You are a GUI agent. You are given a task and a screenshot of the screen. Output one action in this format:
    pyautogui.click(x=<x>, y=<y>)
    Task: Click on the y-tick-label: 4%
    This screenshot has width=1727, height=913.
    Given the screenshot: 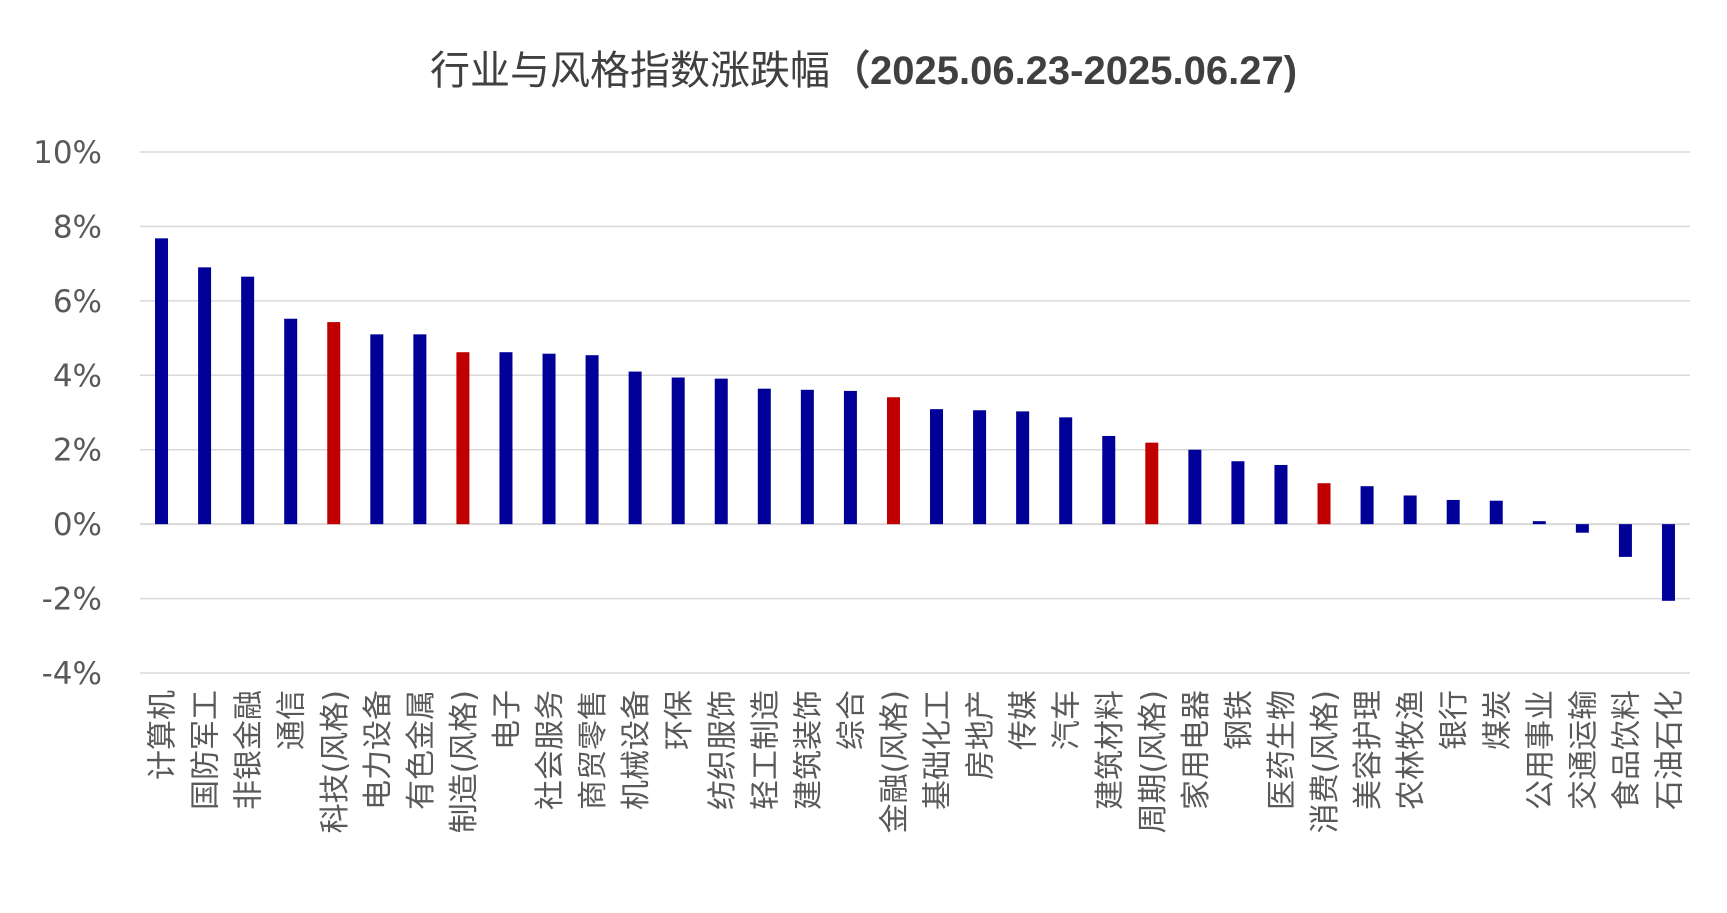 What is the action you would take?
    pyautogui.click(x=77, y=376)
    